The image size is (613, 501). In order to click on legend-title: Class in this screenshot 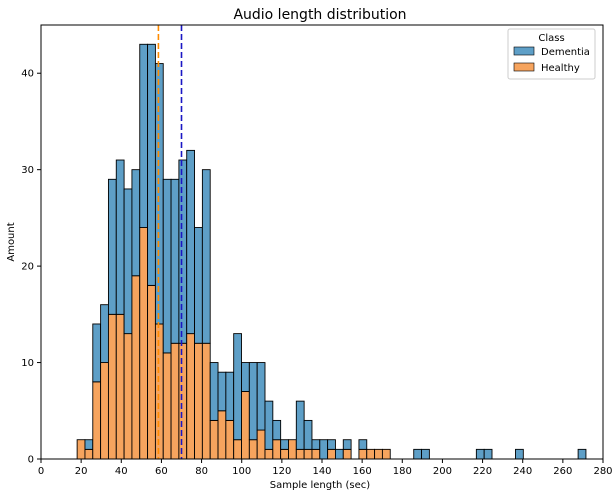, I will do `click(551, 38)`.